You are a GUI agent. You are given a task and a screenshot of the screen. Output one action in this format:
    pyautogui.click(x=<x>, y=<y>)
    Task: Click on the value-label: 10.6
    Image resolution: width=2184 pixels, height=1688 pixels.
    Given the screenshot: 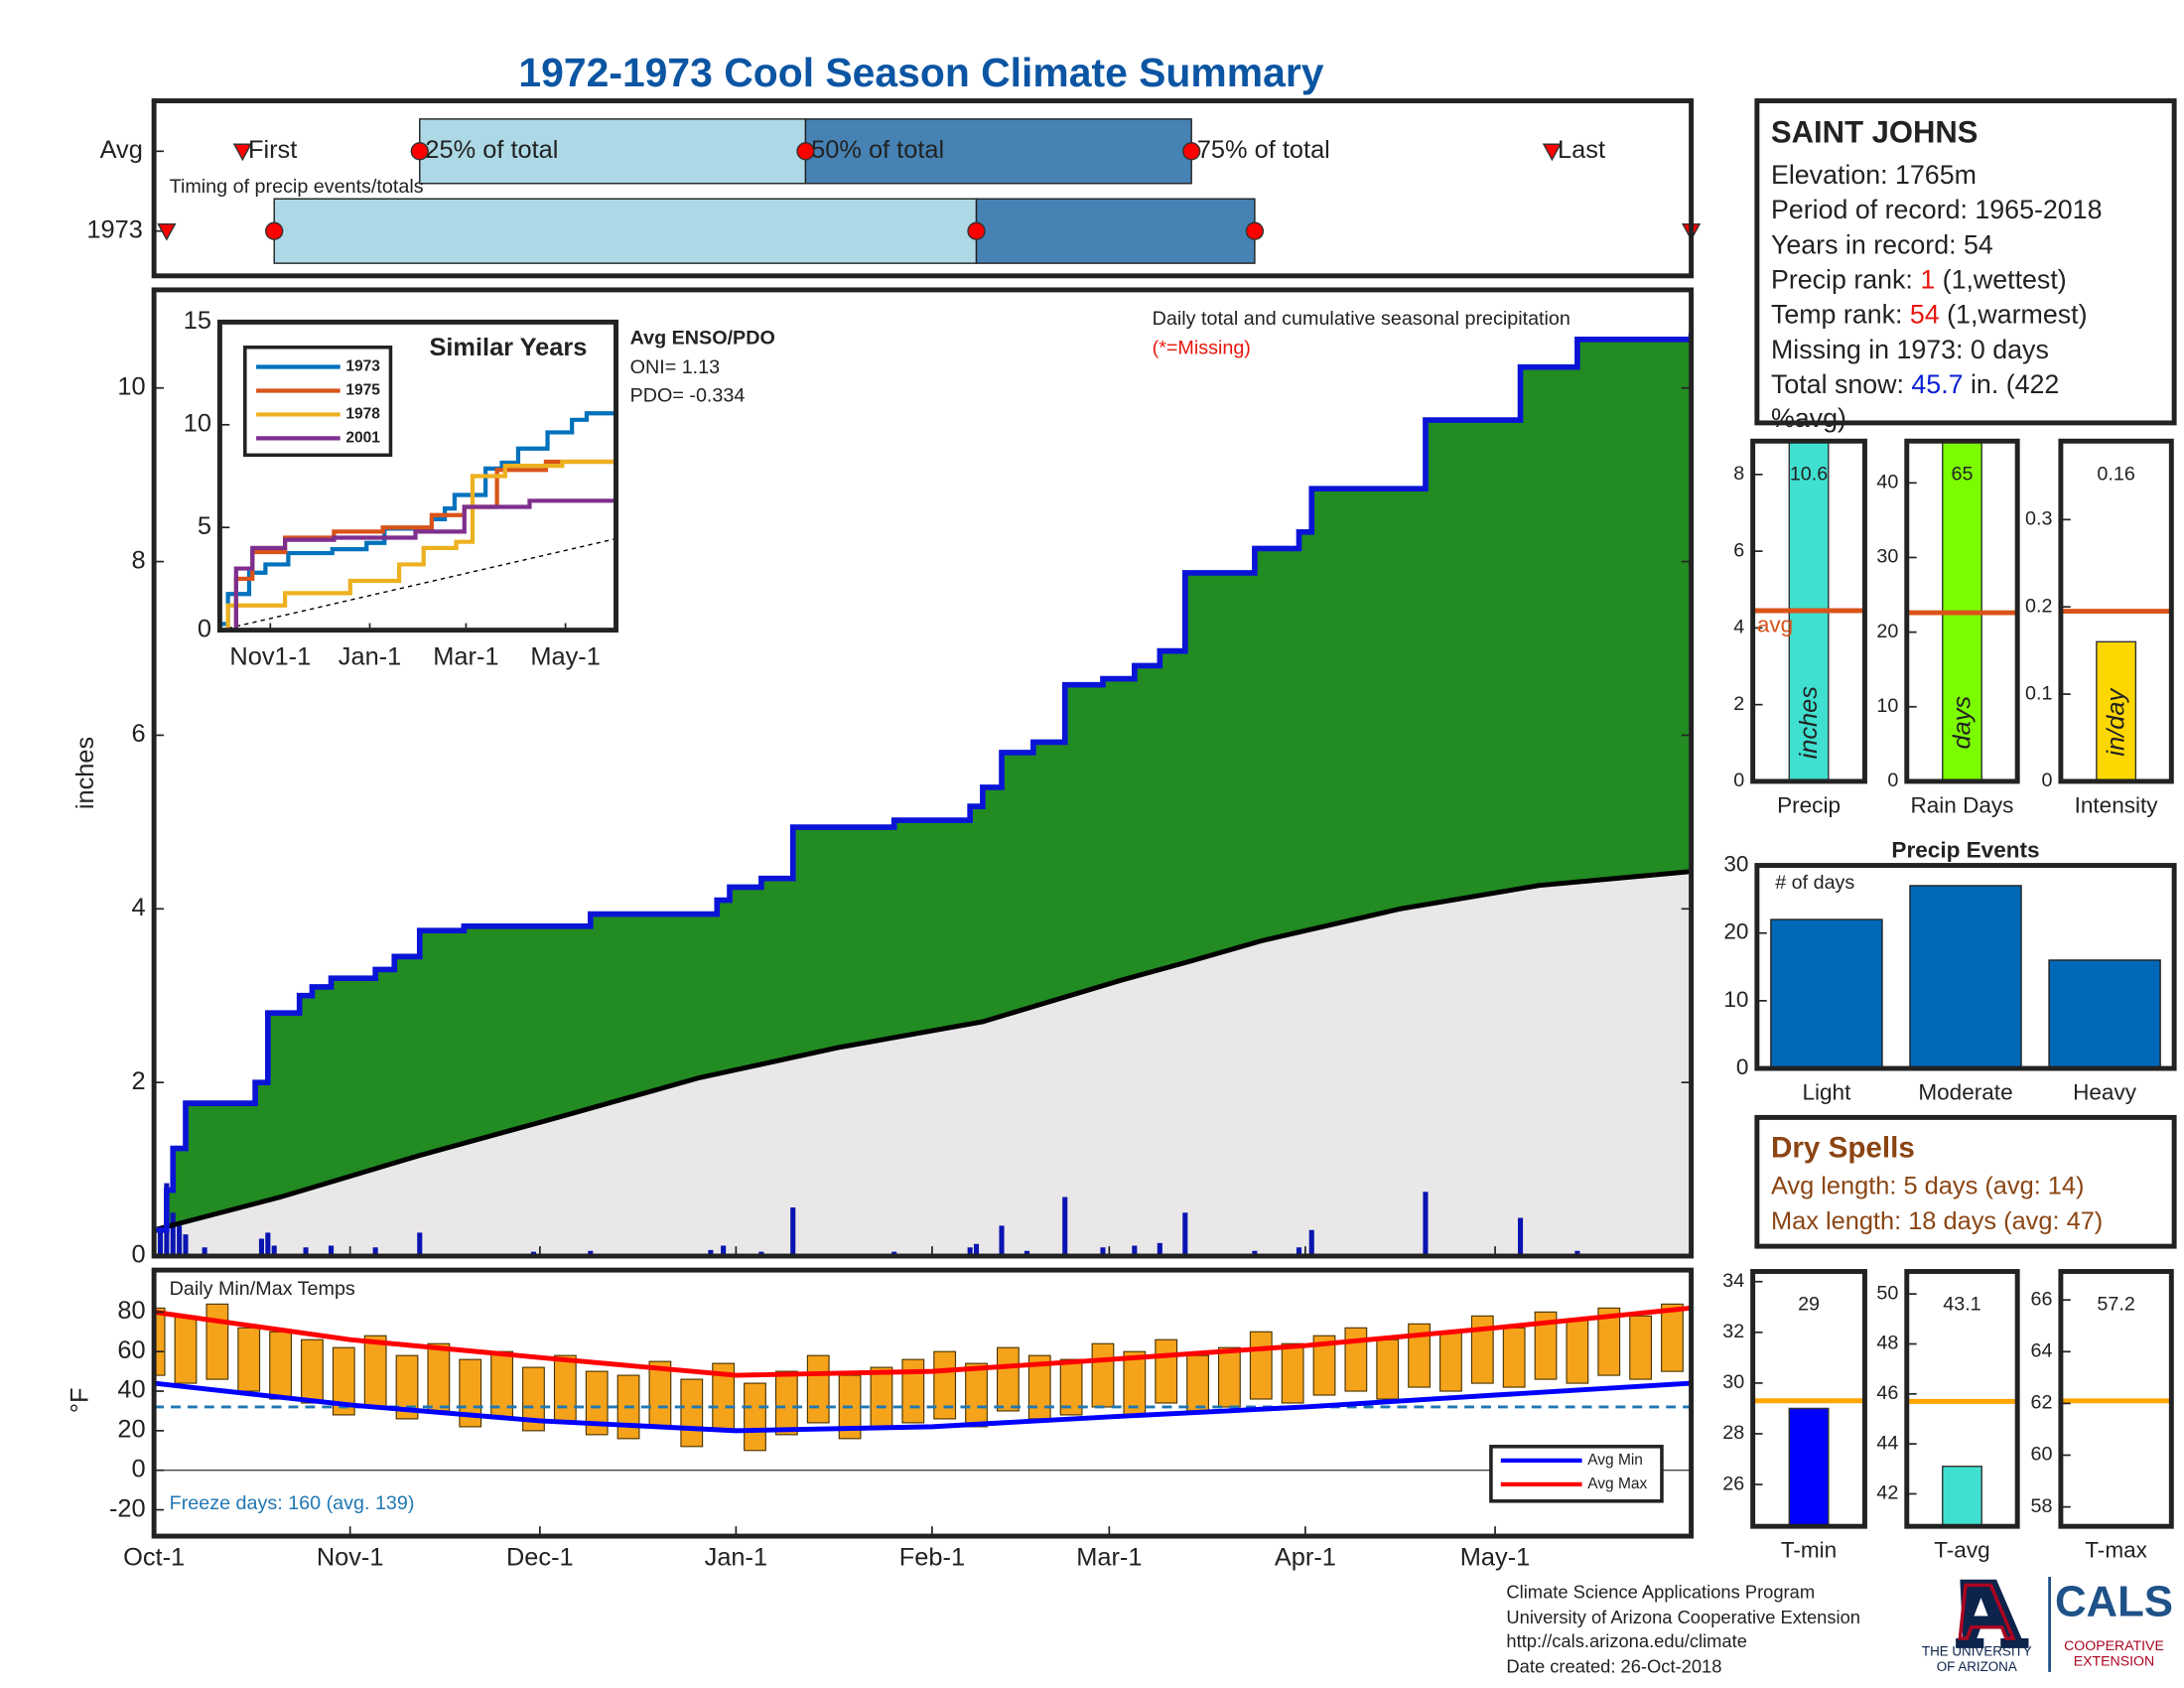 What is the action you would take?
    pyautogui.click(x=1809, y=474)
    